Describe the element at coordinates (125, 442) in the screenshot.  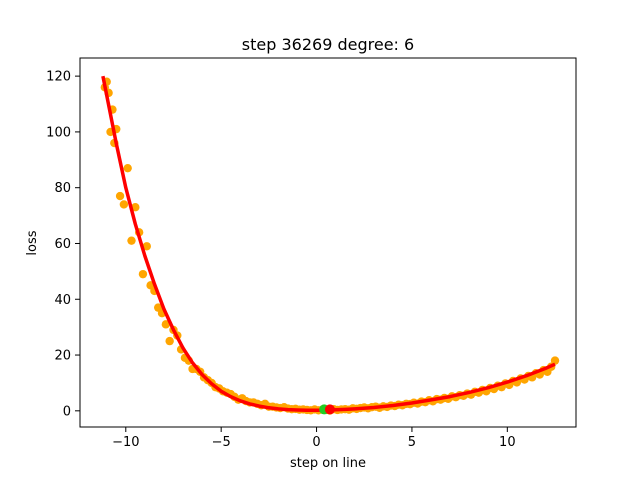
I see `x-tick-label: −10` at that location.